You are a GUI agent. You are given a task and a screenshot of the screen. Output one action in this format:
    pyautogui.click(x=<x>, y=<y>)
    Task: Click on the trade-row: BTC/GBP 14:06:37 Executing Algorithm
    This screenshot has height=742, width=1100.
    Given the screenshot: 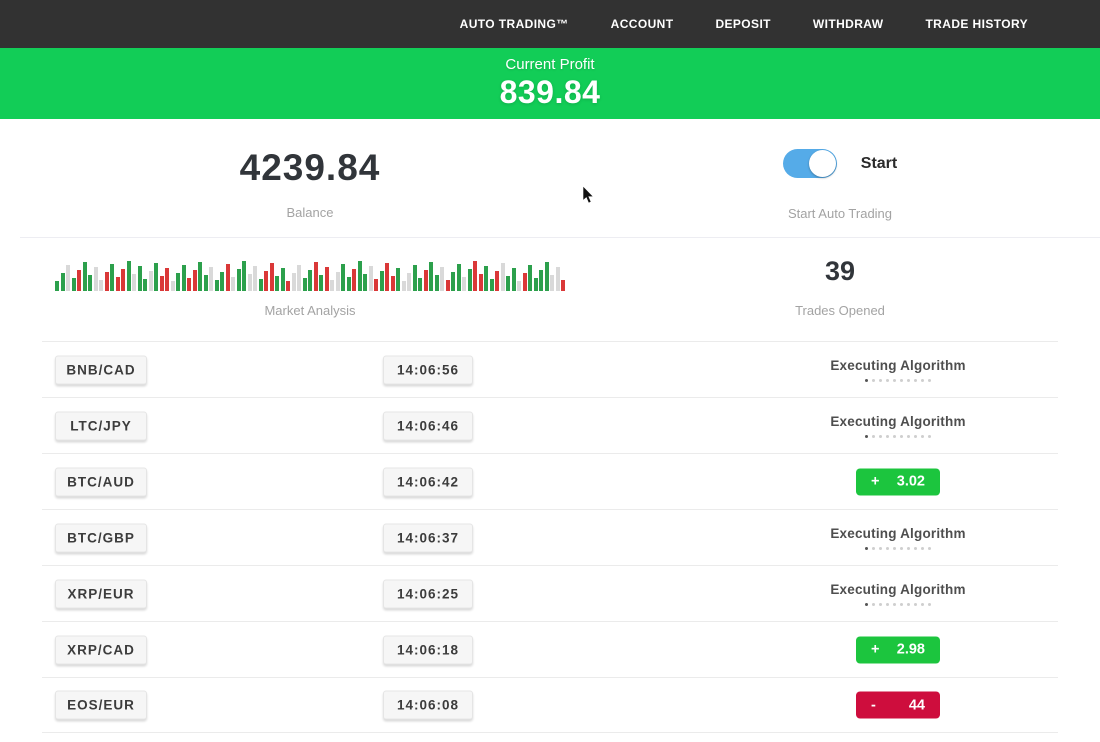 What is the action you would take?
    pyautogui.click(x=550, y=537)
    